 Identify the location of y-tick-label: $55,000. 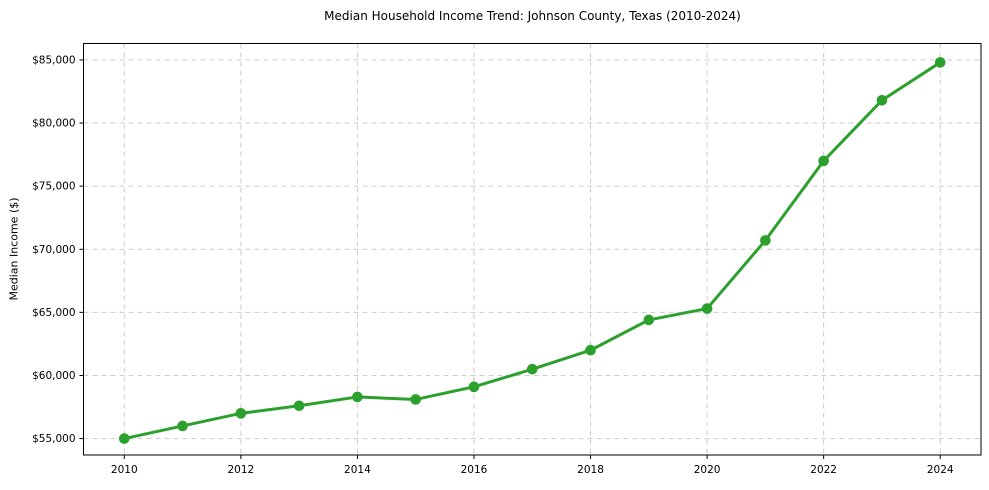
(53, 439).